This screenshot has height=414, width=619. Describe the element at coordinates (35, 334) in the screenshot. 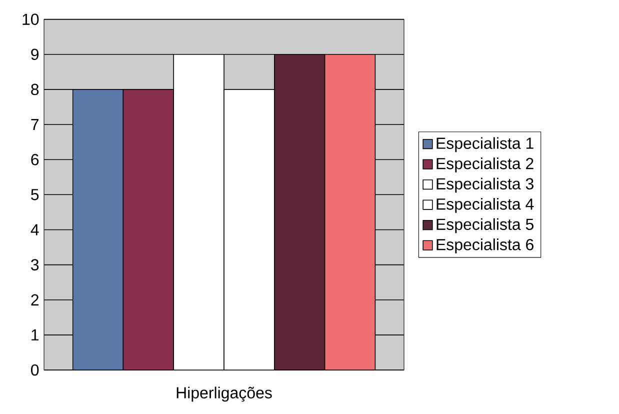

I see `y-tick-label: 1` at that location.